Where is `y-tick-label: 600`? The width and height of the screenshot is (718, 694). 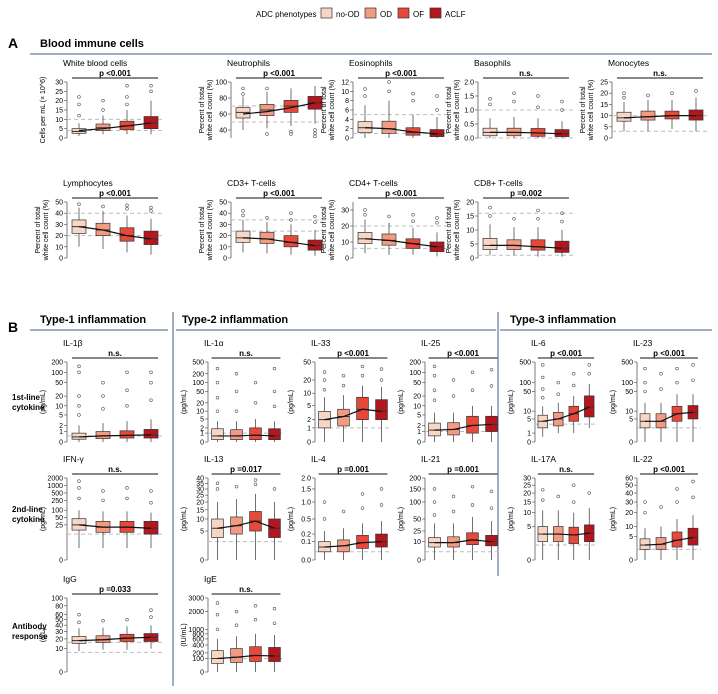
y-tick-label: 600 is located at coordinates (198, 639).